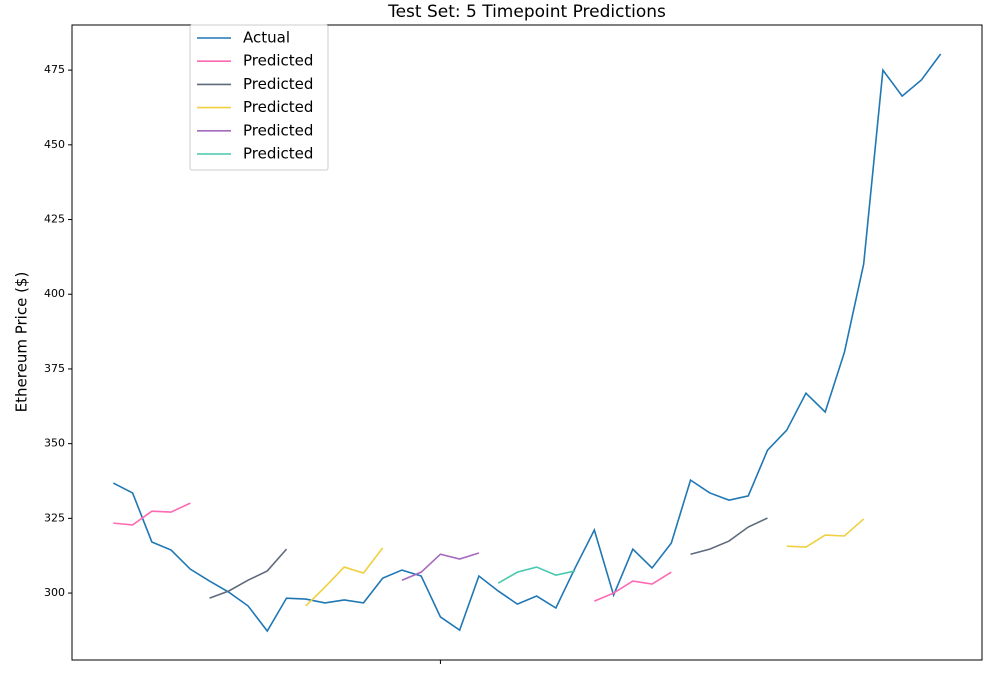 This screenshot has width=1000, height=673. I want to click on y-tick-label: 375, so click(54, 368).